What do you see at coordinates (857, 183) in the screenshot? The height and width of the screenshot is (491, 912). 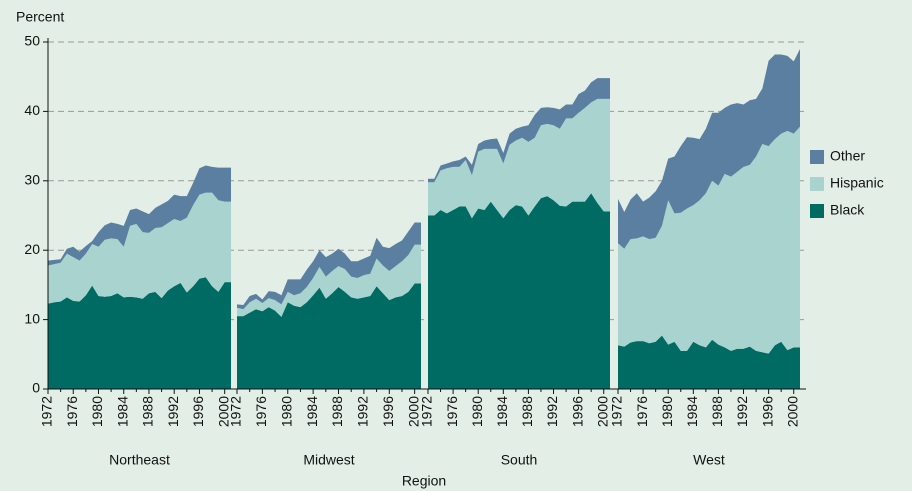 I see `legend-label: Hispanic` at bounding box center [857, 183].